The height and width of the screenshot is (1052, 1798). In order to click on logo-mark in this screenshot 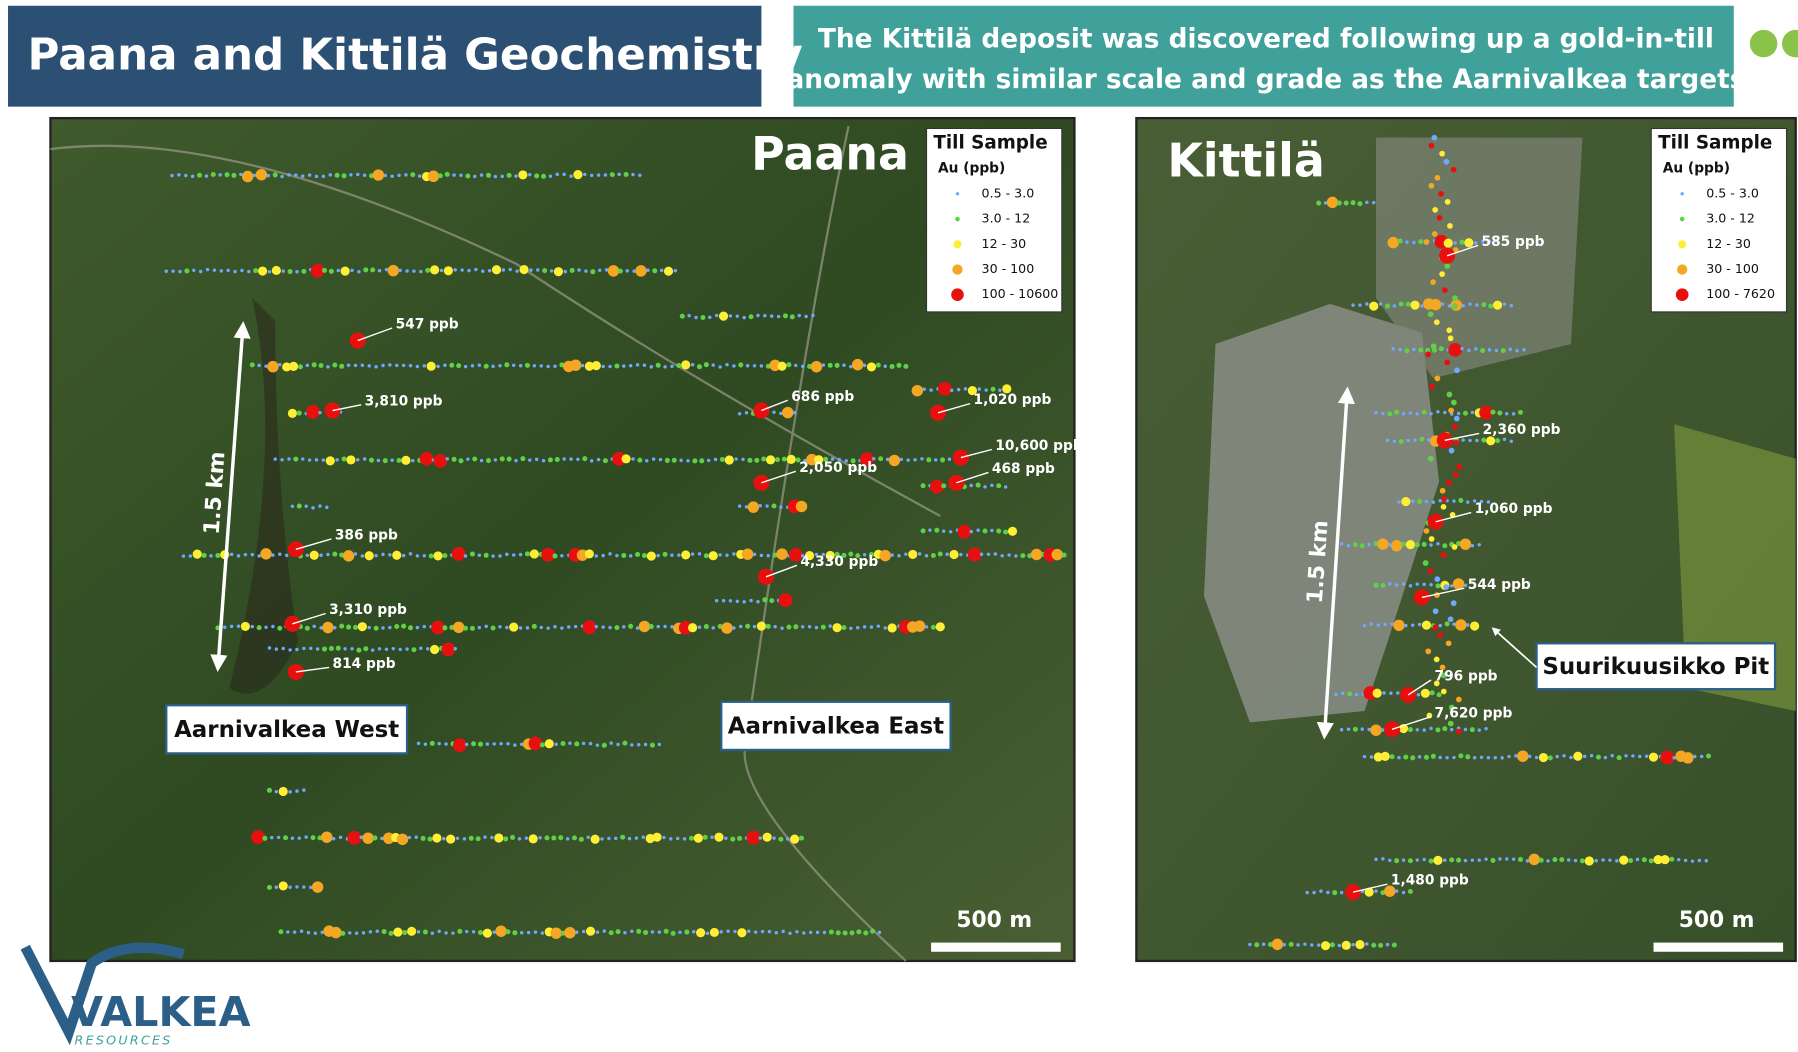, I will do `click(102, 994)`.